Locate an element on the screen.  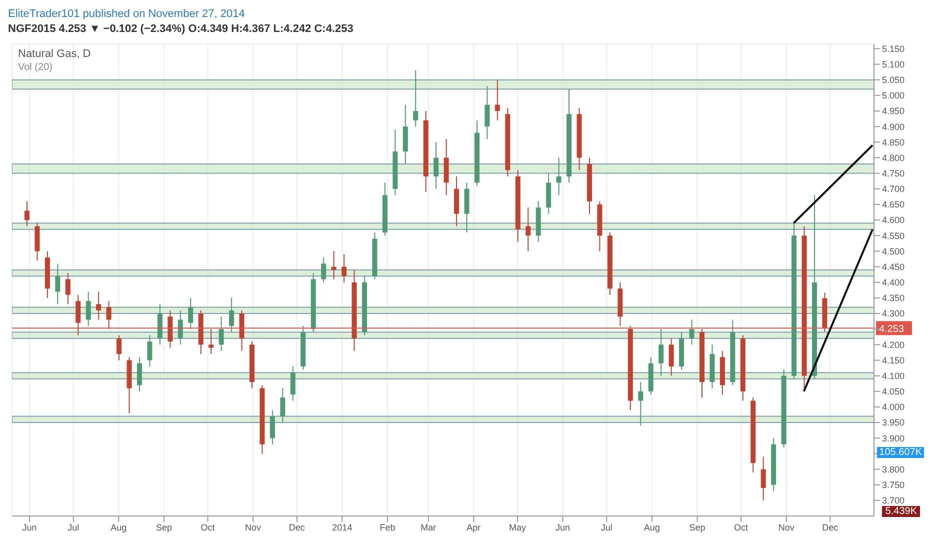
y-tick-label: 5.000 is located at coordinates (893, 95).